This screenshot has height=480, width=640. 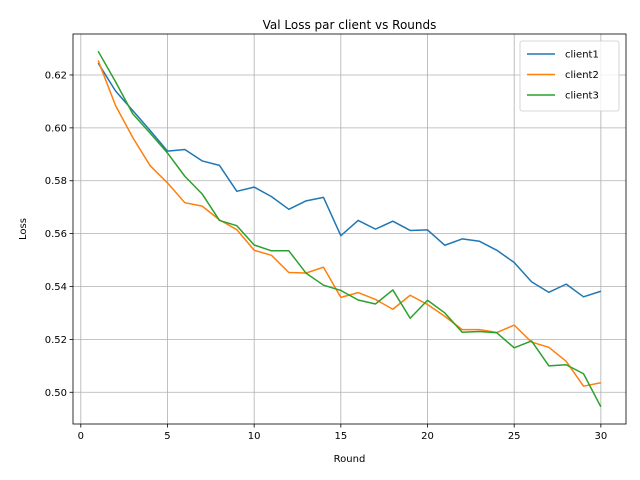 I want to click on legend-box, so click(x=569, y=76).